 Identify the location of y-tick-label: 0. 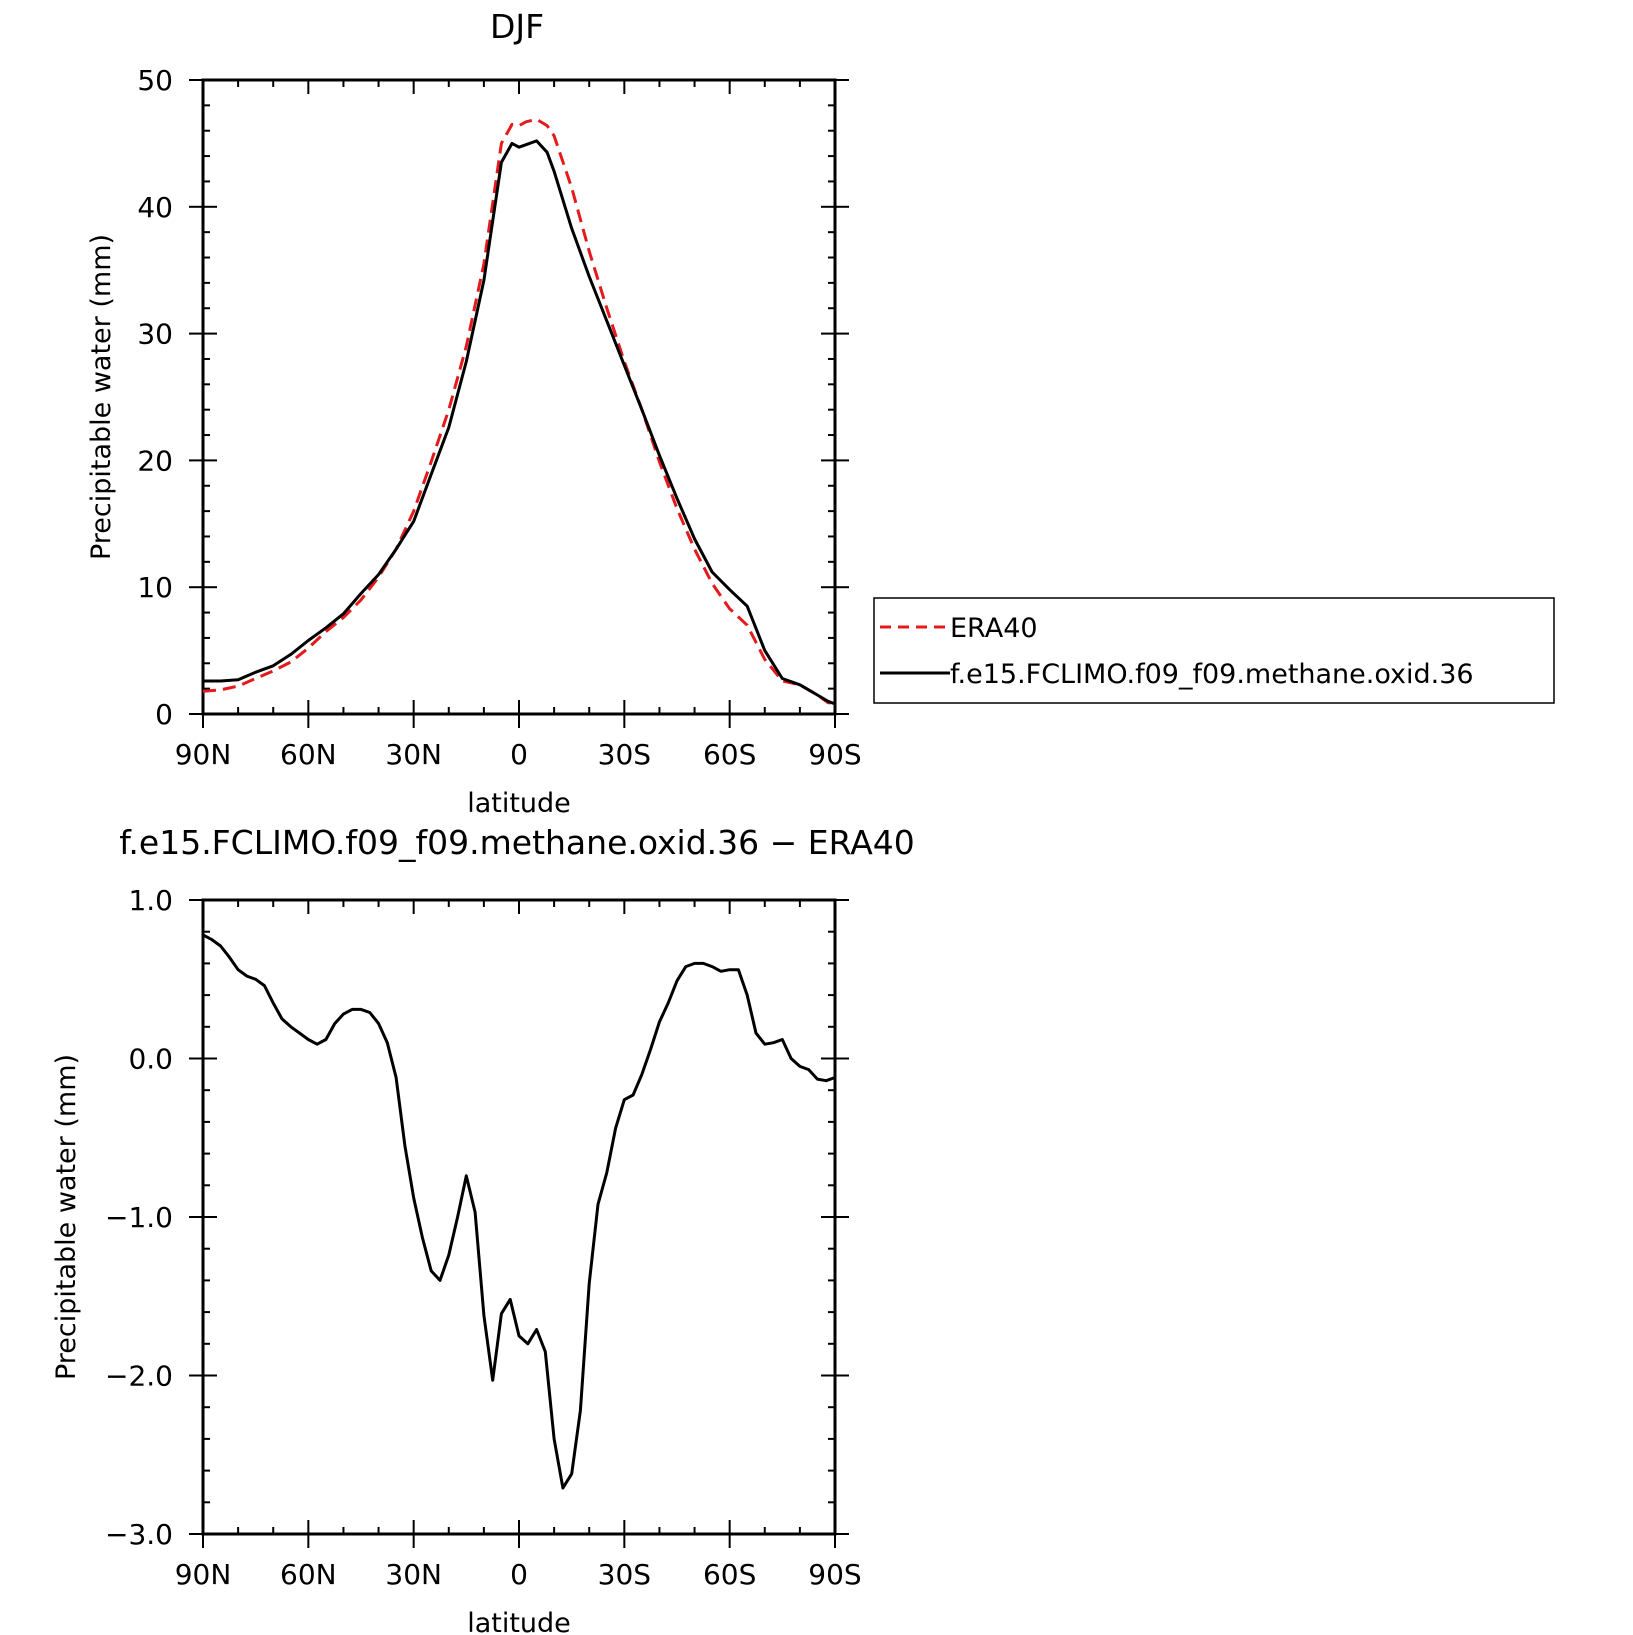
(164, 714).